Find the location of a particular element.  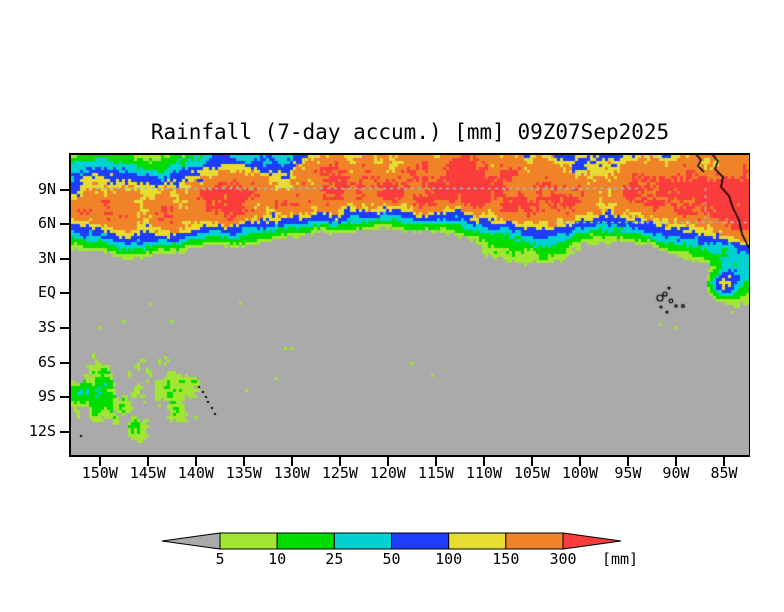

x-axis-label: 135W is located at coordinates (243, 473).